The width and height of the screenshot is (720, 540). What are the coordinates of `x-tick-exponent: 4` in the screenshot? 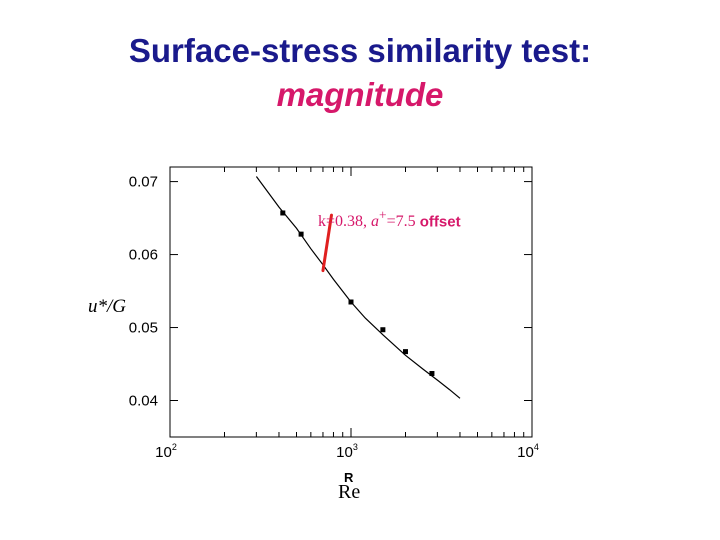 It's located at (536, 447).